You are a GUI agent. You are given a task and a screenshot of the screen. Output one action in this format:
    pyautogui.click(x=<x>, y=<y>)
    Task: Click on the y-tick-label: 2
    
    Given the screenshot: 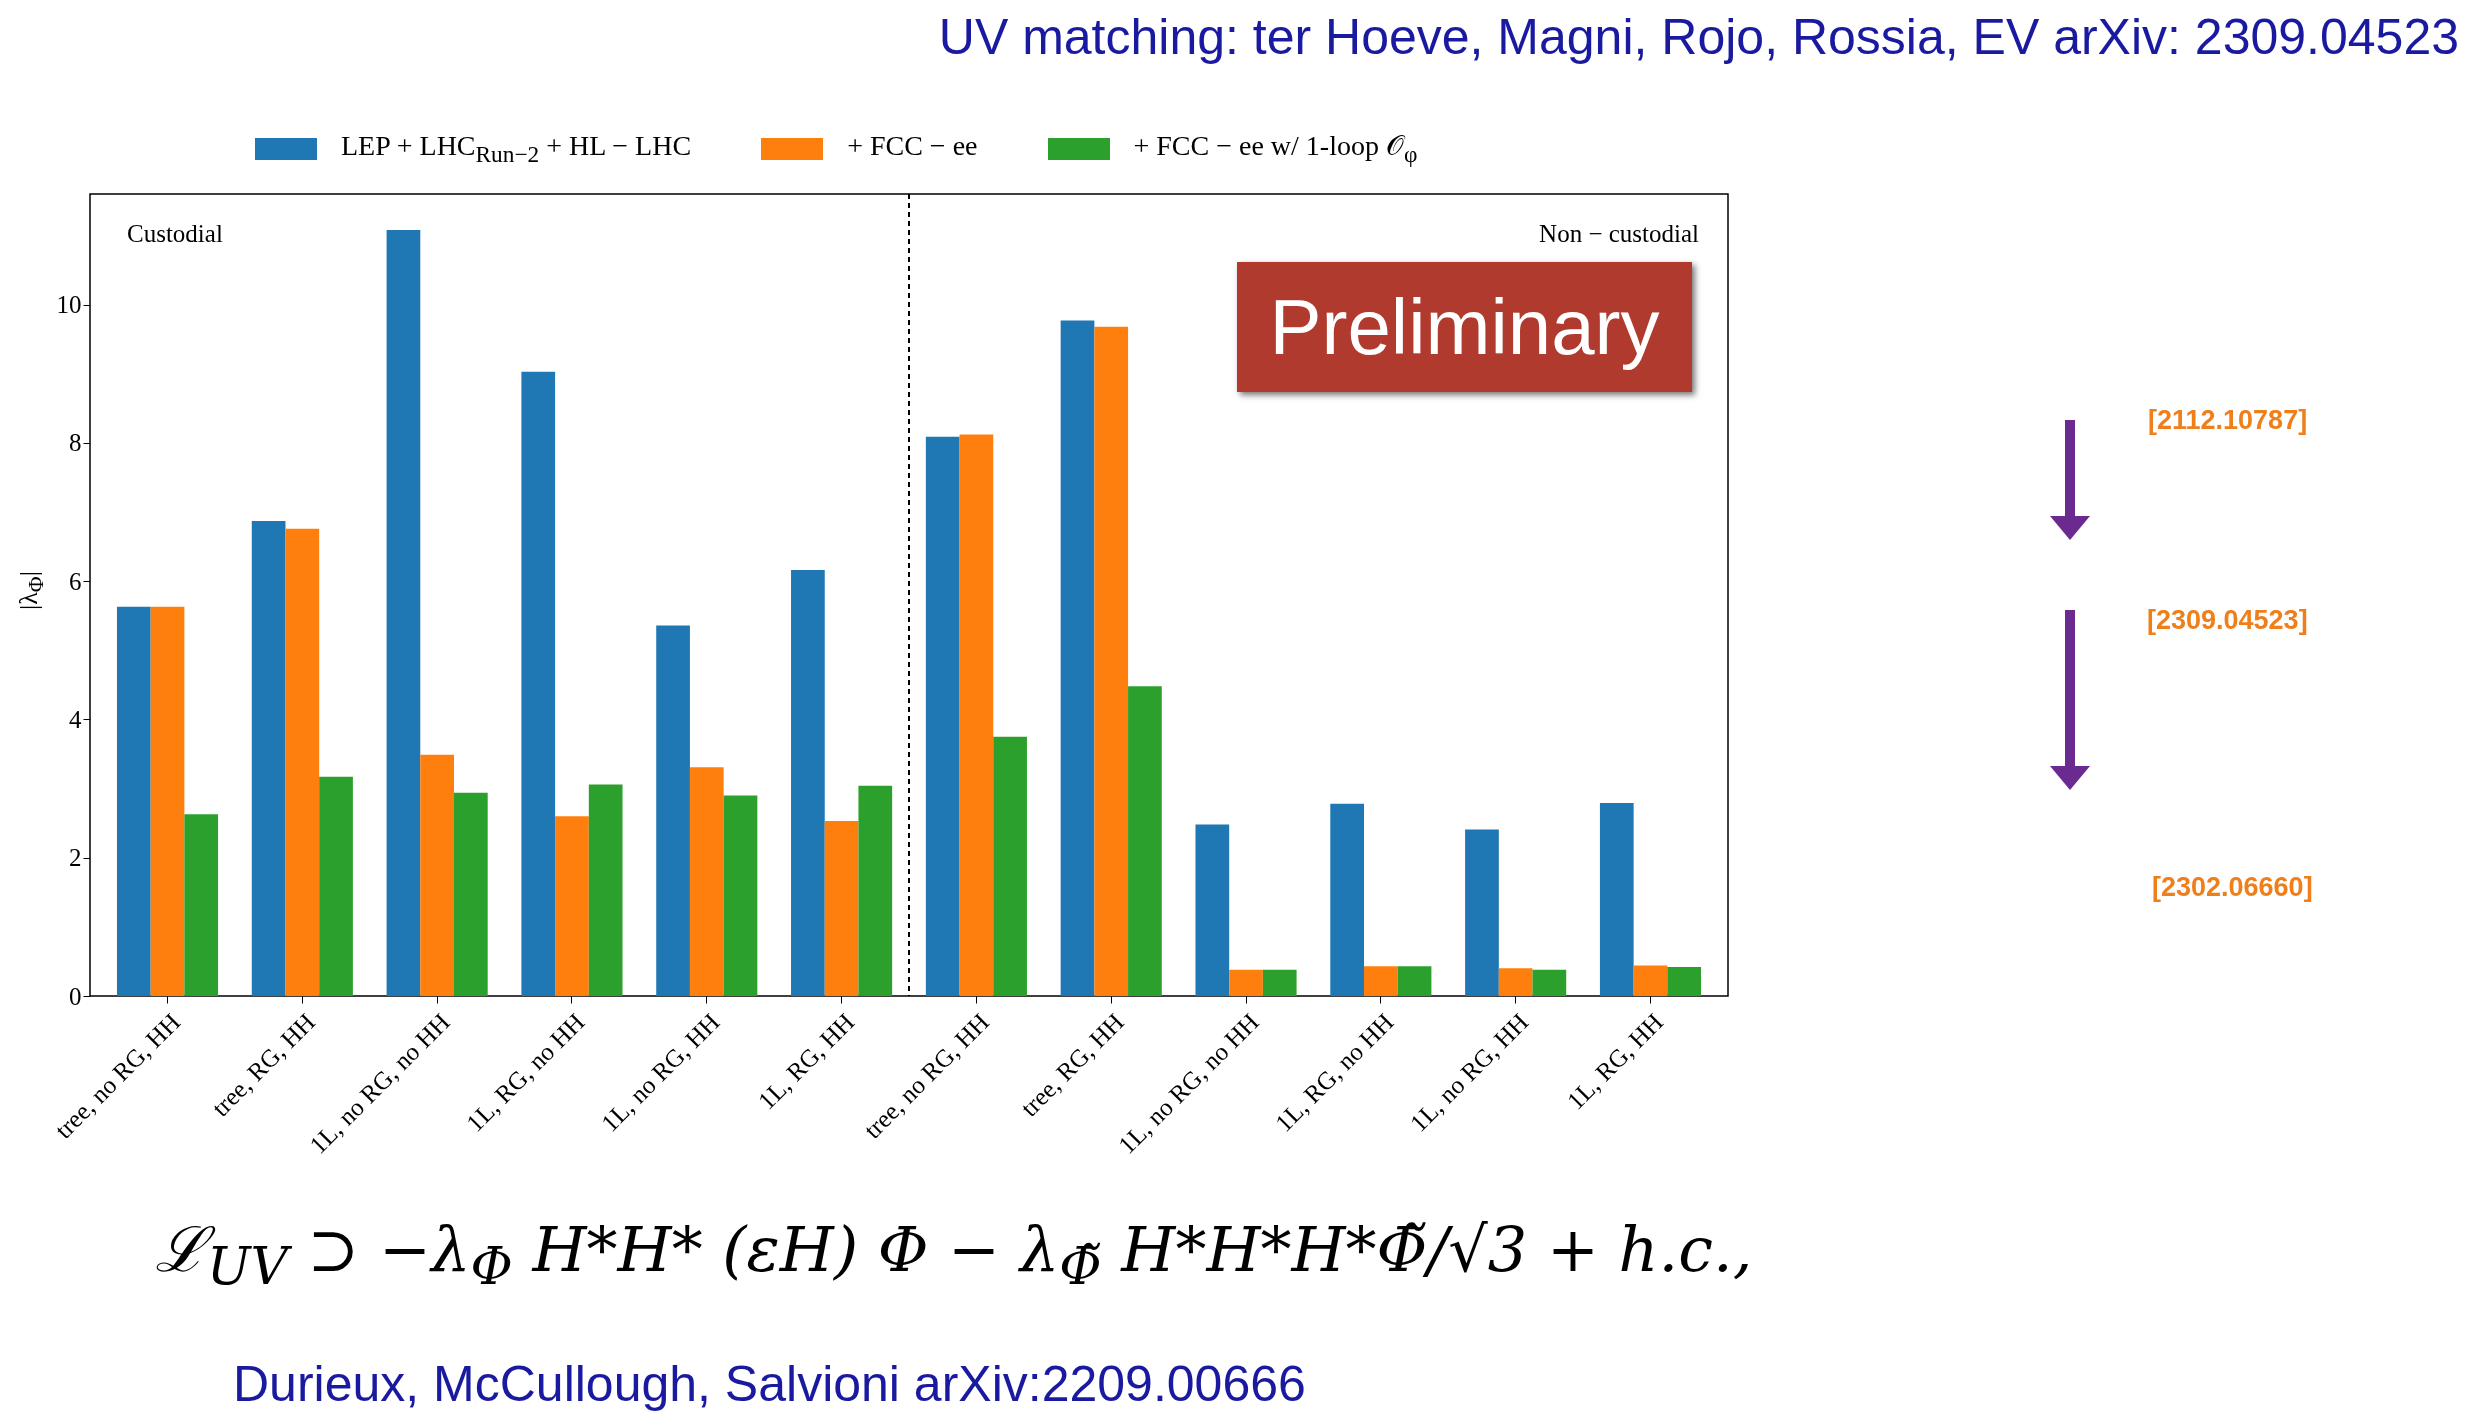 What is the action you would take?
    pyautogui.click(x=75, y=858)
    